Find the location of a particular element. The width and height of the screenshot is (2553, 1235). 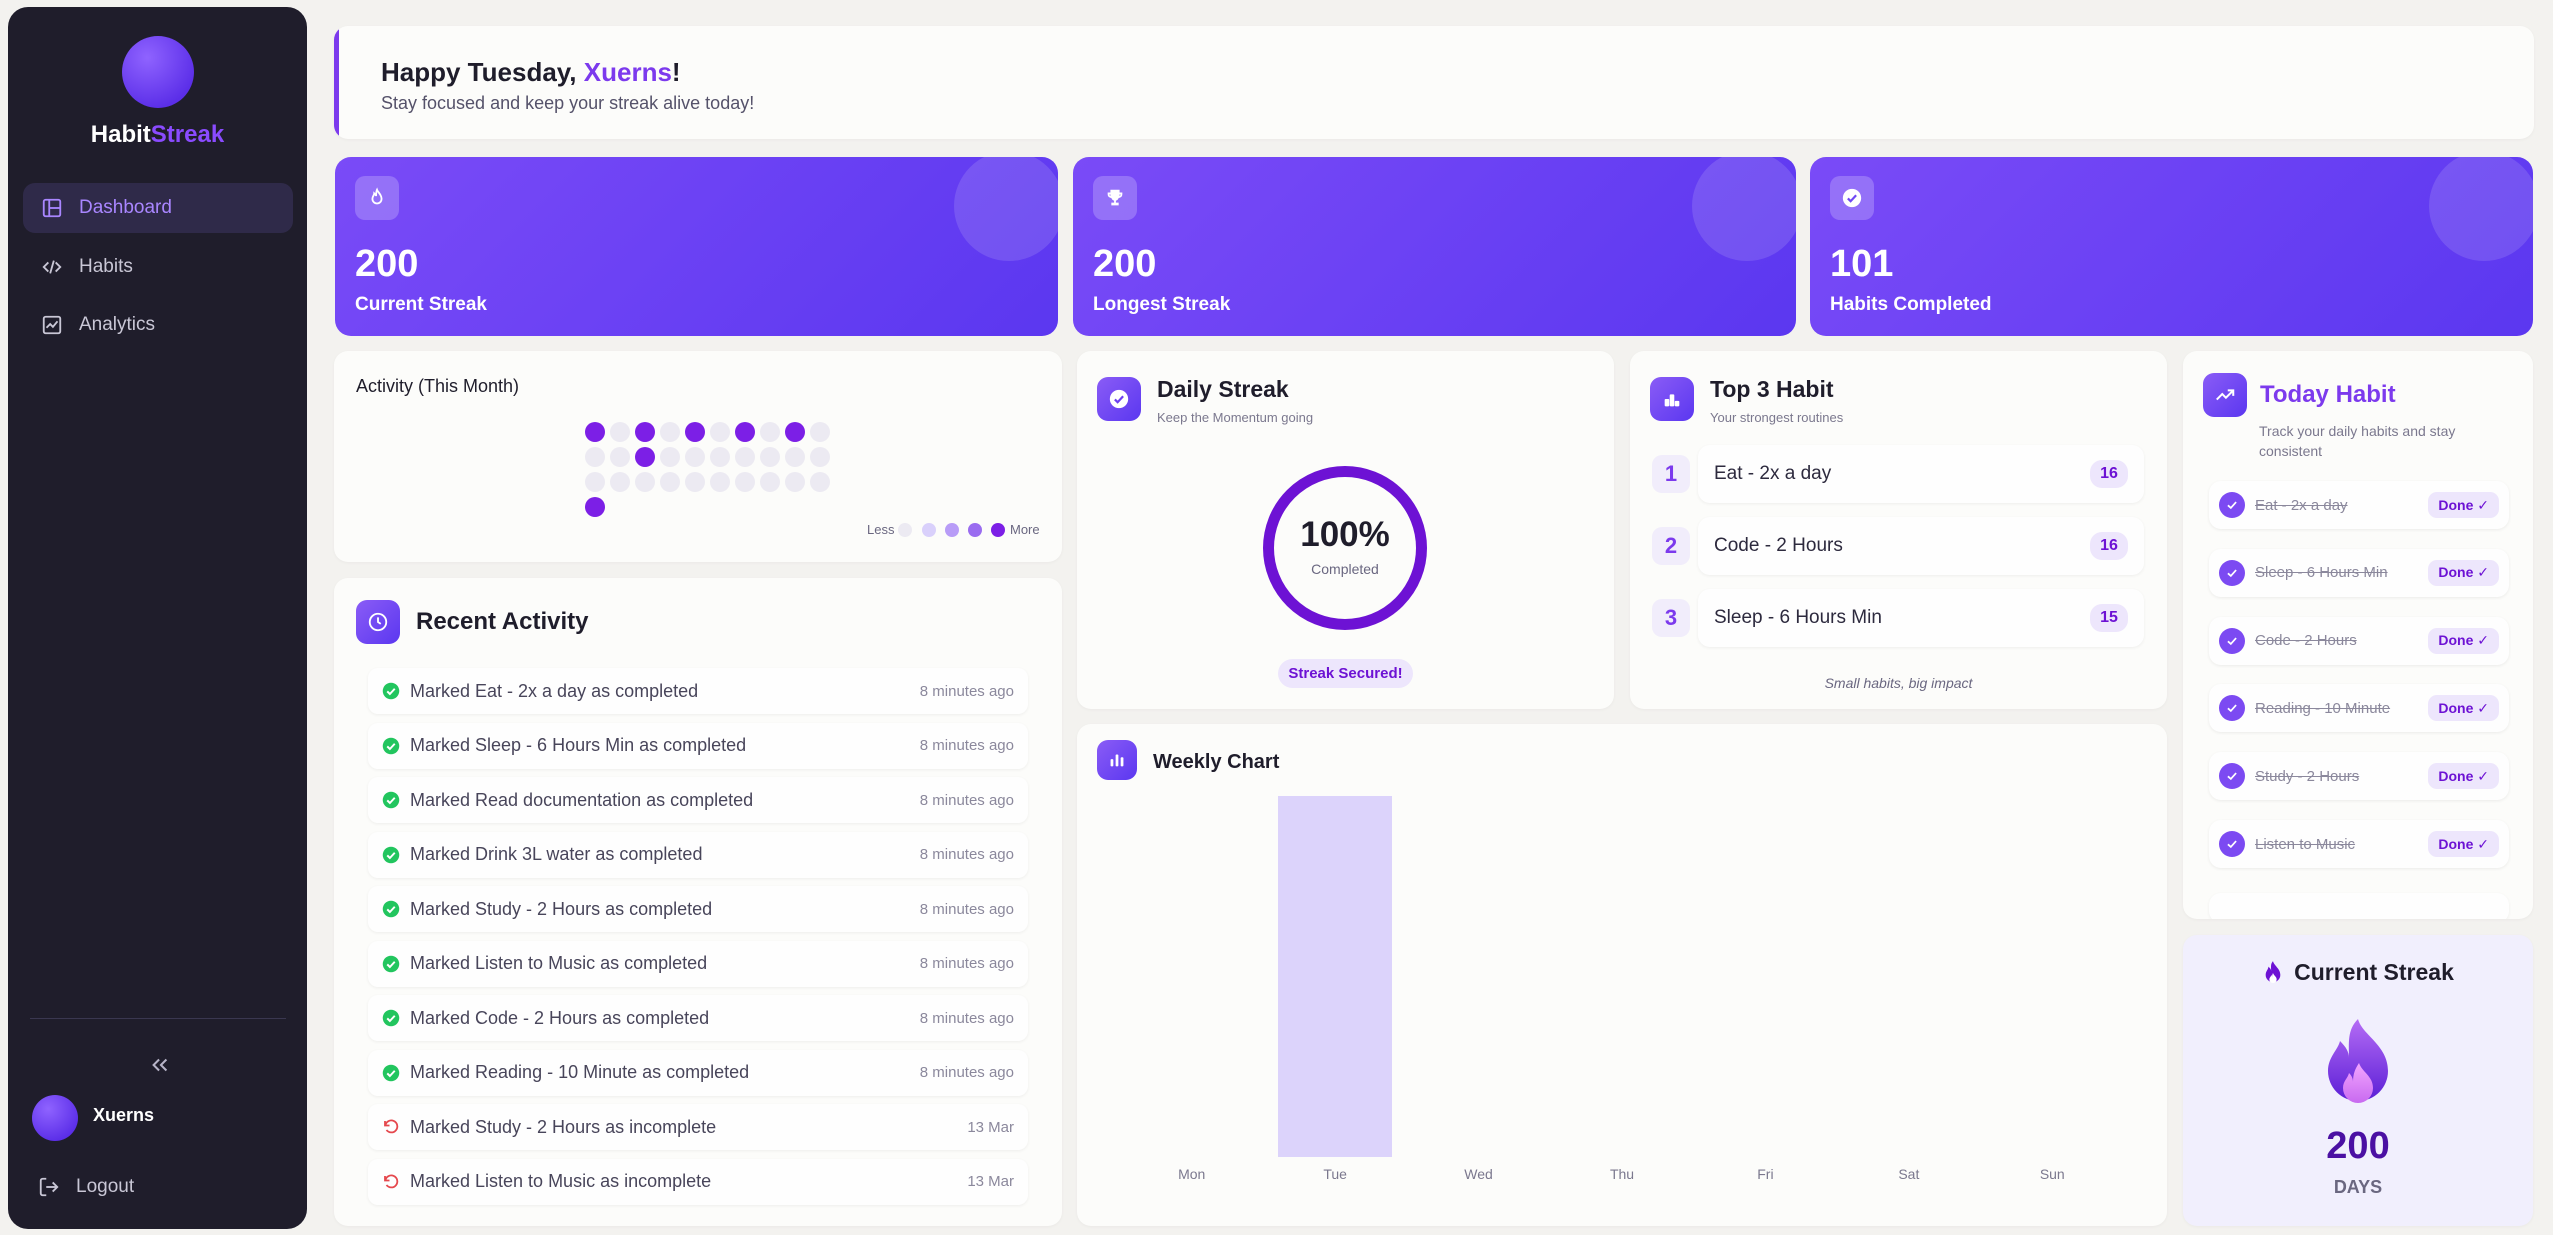

chevrons-left-icon is located at coordinates (160, 1065).